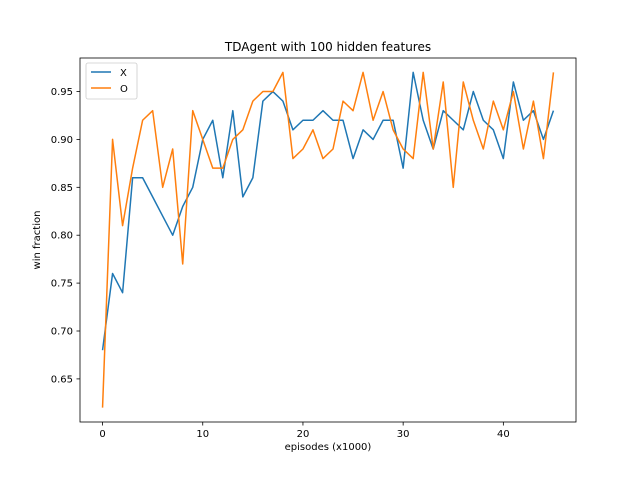  I want to click on legend: X O, so click(111, 81).